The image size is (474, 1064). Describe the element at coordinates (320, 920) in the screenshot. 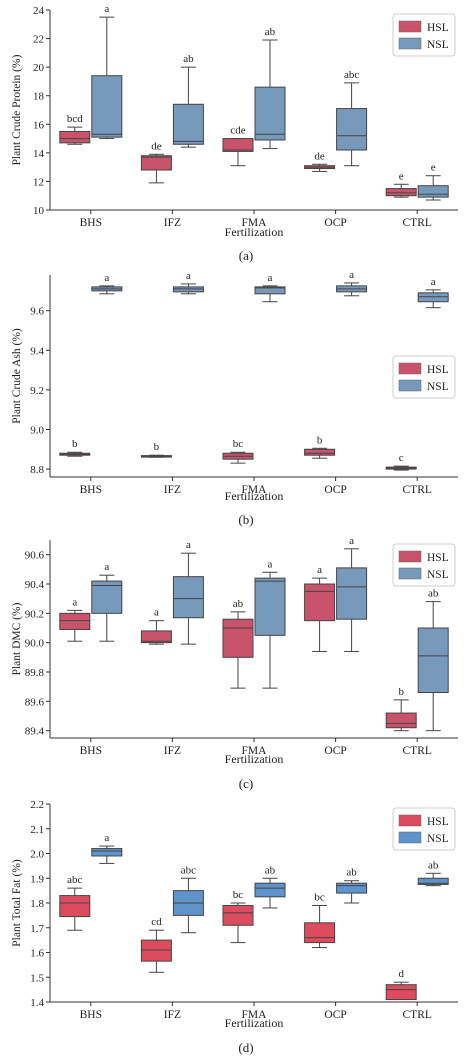

I see `box-hsl-ocp: bc` at that location.